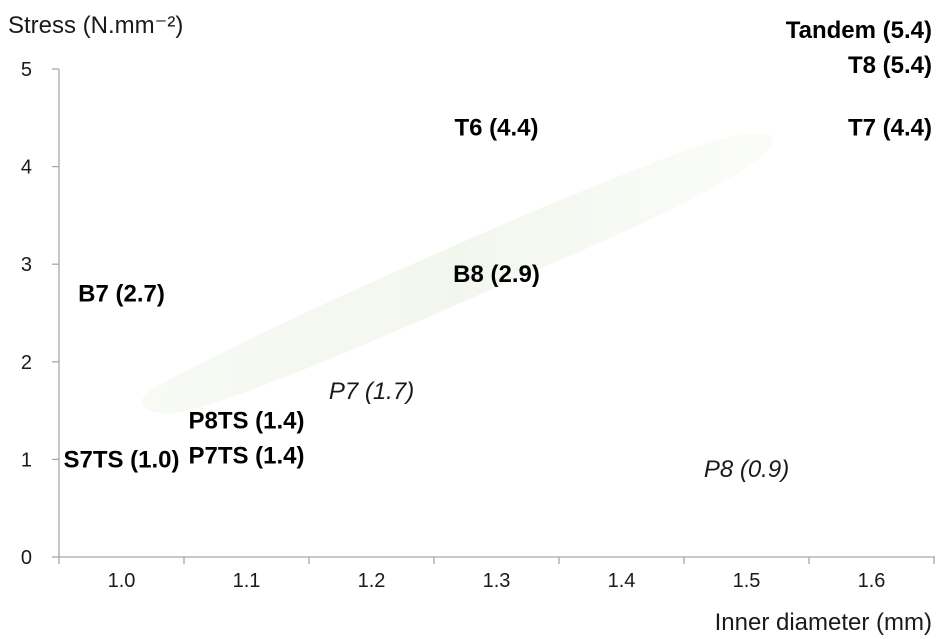 The width and height of the screenshot is (937, 639). What do you see at coordinates (26, 558) in the screenshot?
I see `y-tick-label: 0` at bounding box center [26, 558].